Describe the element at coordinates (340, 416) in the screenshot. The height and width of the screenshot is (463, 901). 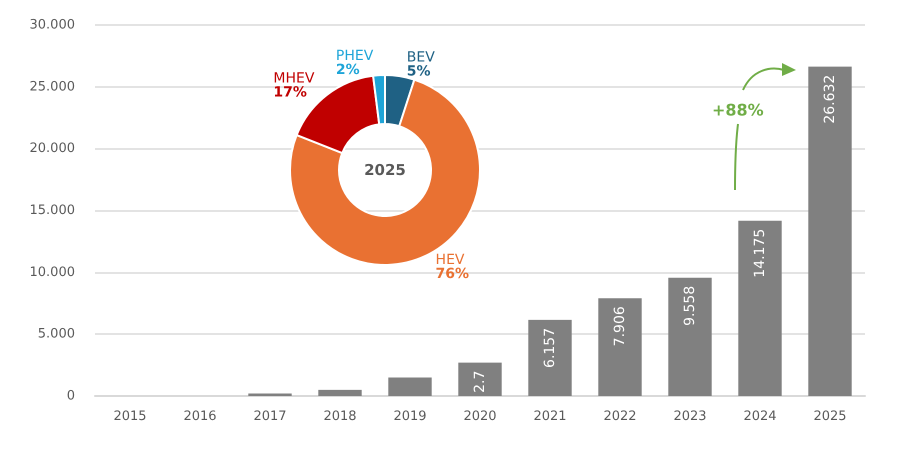
I see `x-tick-label: 2018` at that location.